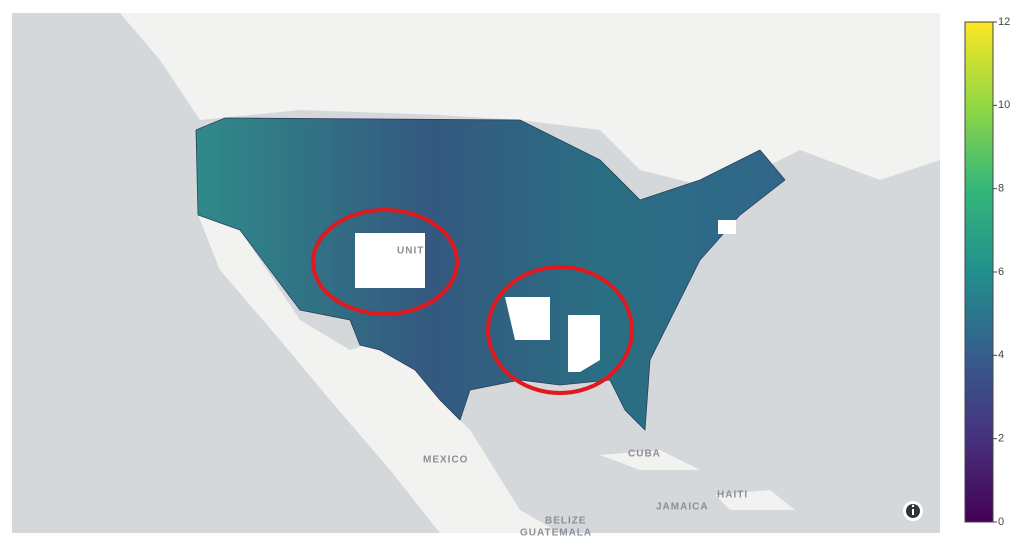 The width and height of the screenshot is (1029, 550). Describe the element at coordinates (644, 454) in the screenshot. I see `place-label: CUBA` at that location.